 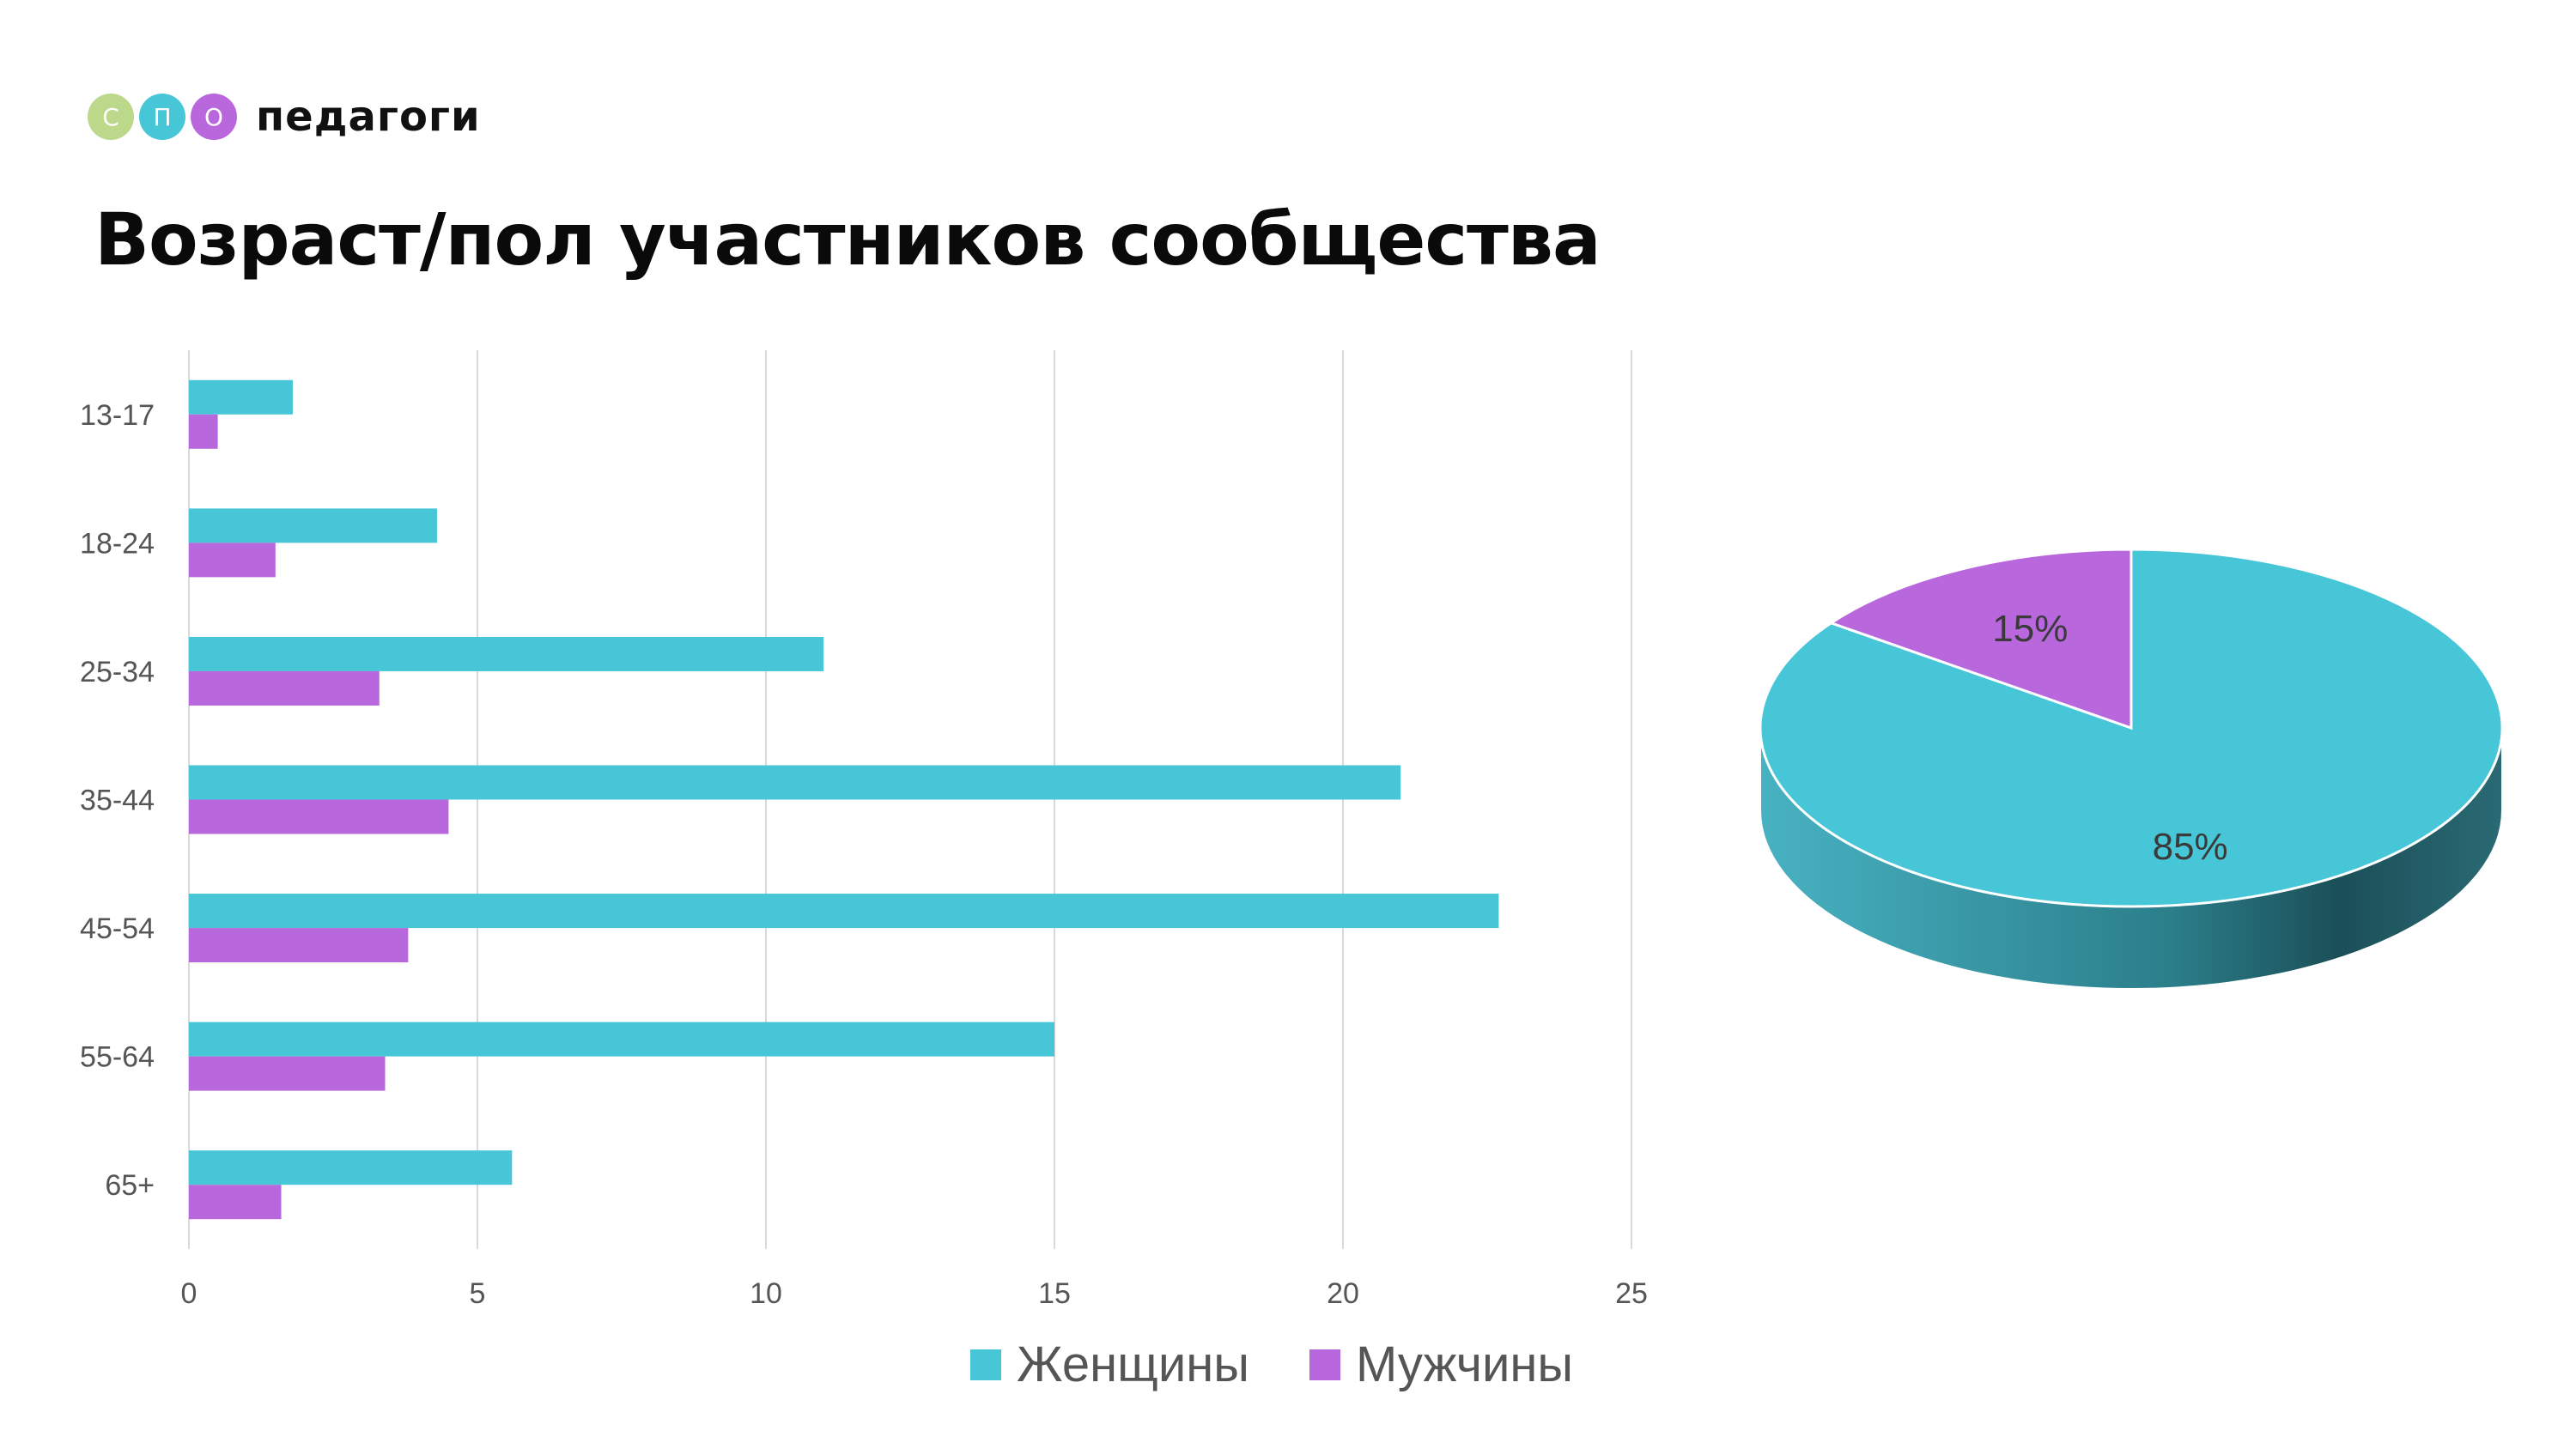 I want to click on y-tick-label: 35-44, so click(x=117, y=801).